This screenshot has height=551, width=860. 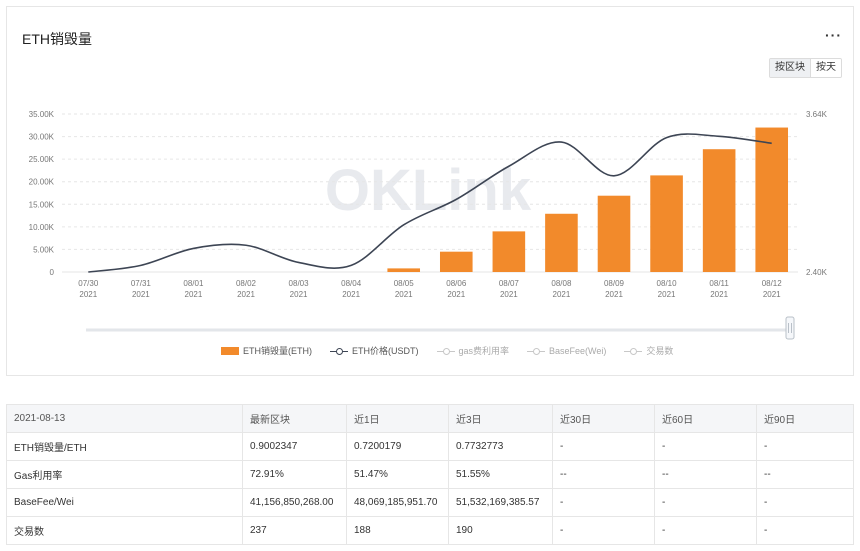 I want to click on legend-label: BaseFee(Wei), so click(x=578, y=350).